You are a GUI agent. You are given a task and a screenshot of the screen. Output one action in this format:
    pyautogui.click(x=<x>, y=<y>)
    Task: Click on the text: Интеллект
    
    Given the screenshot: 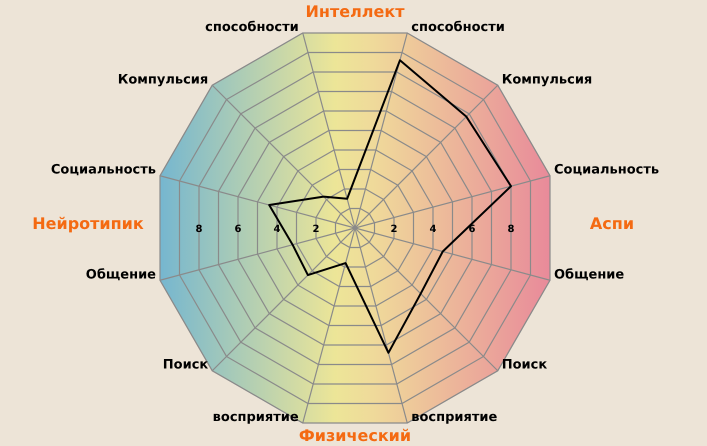 What is the action you would take?
    pyautogui.click(x=356, y=11)
    